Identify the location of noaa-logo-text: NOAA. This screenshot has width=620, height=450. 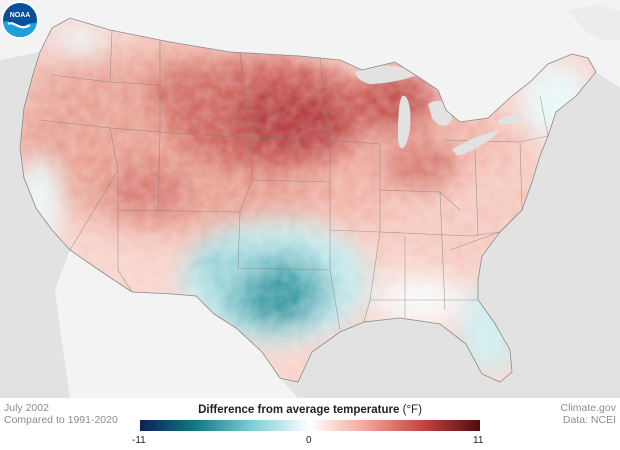
(20, 15).